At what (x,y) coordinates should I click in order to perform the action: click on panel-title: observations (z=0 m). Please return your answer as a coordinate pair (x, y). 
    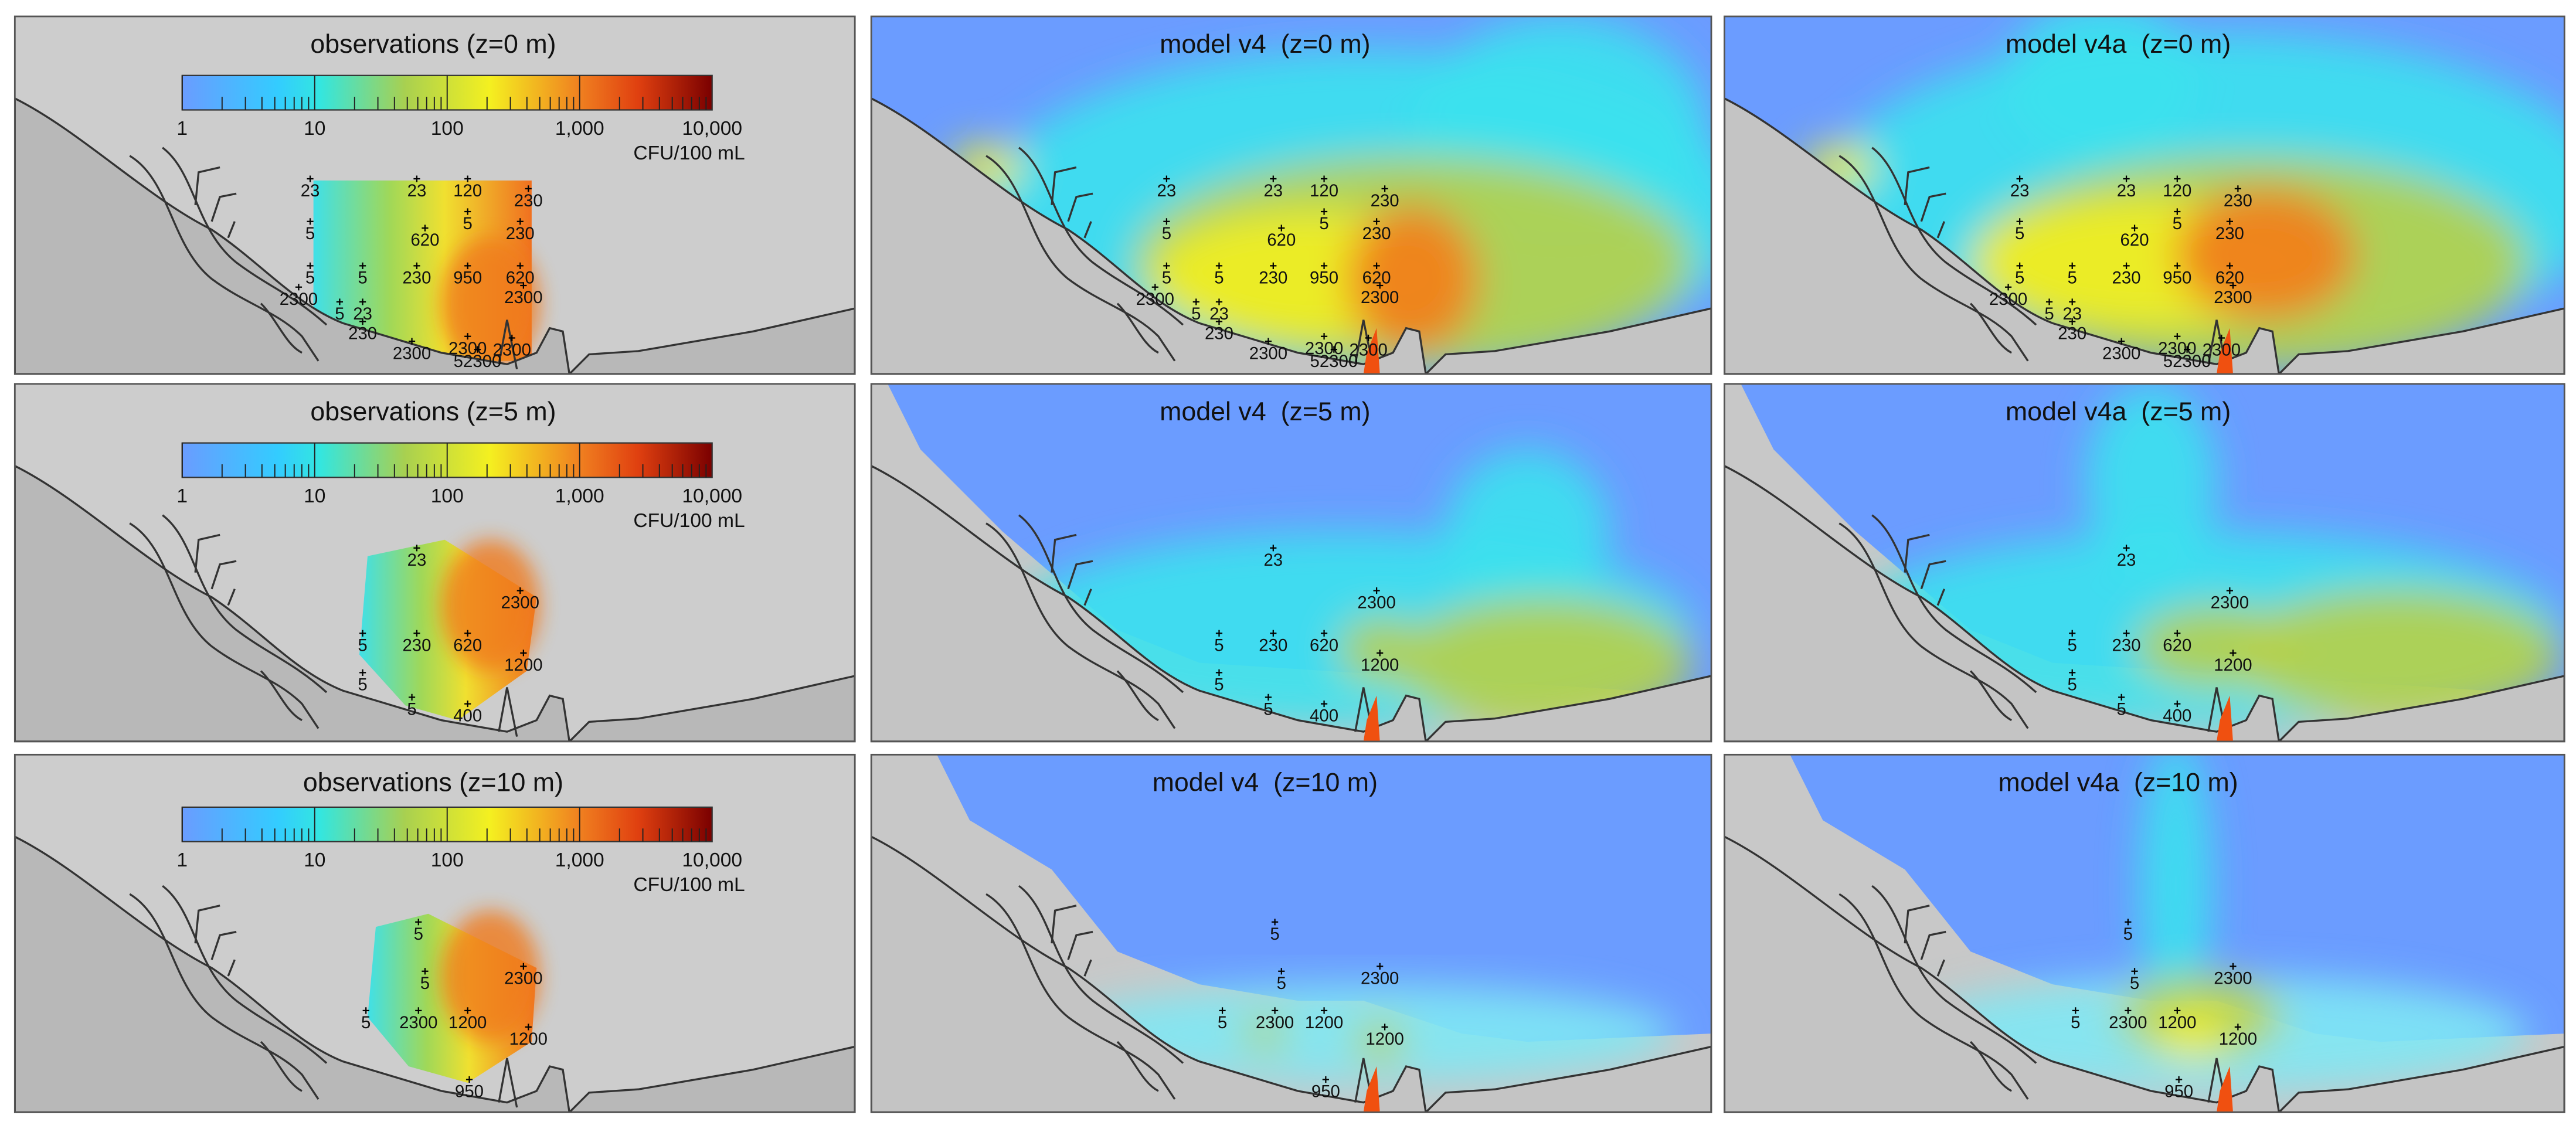
    Looking at the image, I should click on (433, 44).